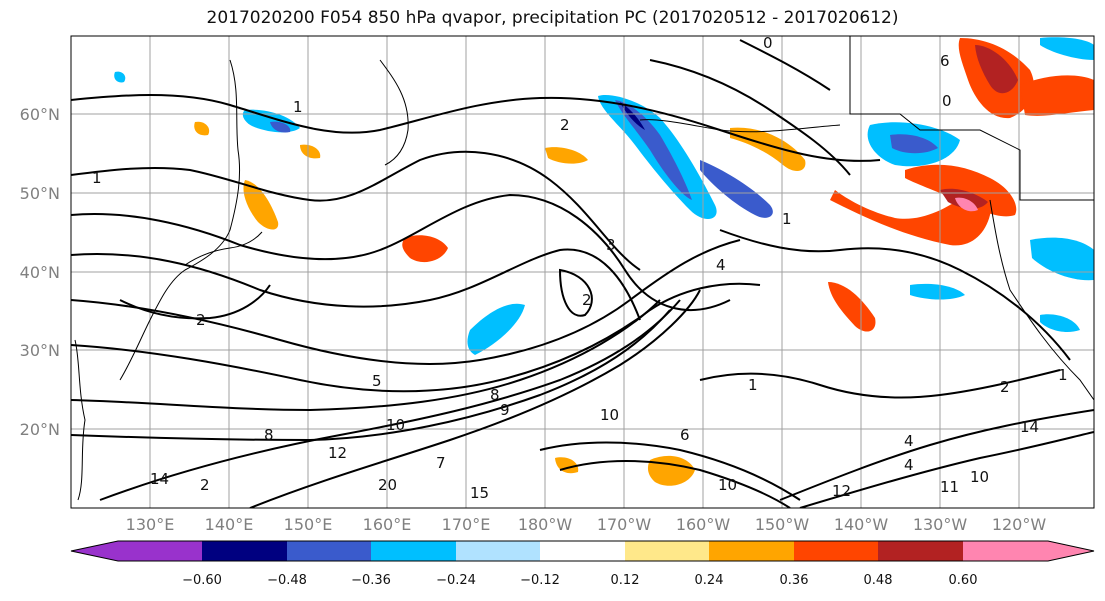  What do you see at coordinates (611, 245) in the screenshot?
I see `contour-label: 3` at bounding box center [611, 245].